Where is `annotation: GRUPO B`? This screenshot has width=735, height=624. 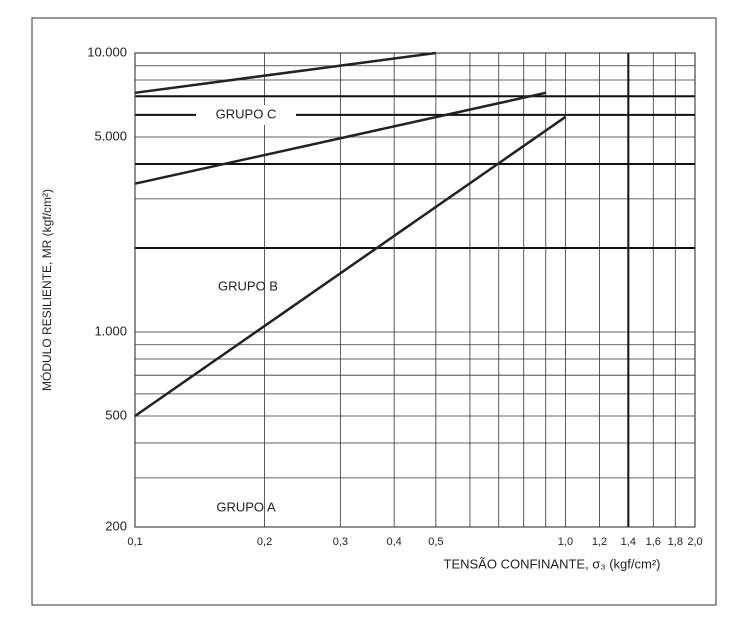
annotation: GRUPO B is located at coordinates (248, 285).